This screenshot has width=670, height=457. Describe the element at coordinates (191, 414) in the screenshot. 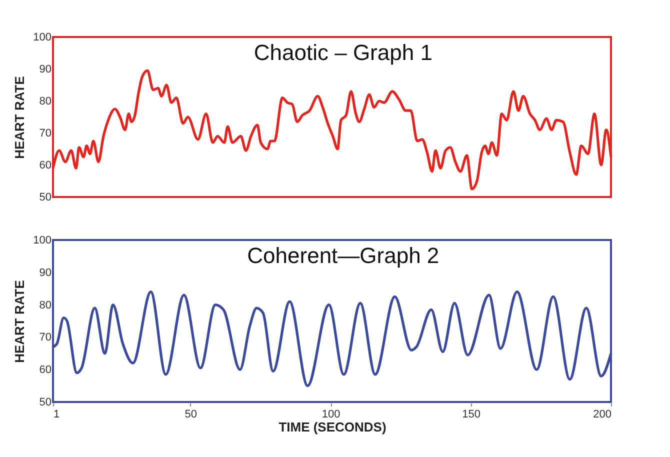

I see `x-tick-label: 50` at that location.